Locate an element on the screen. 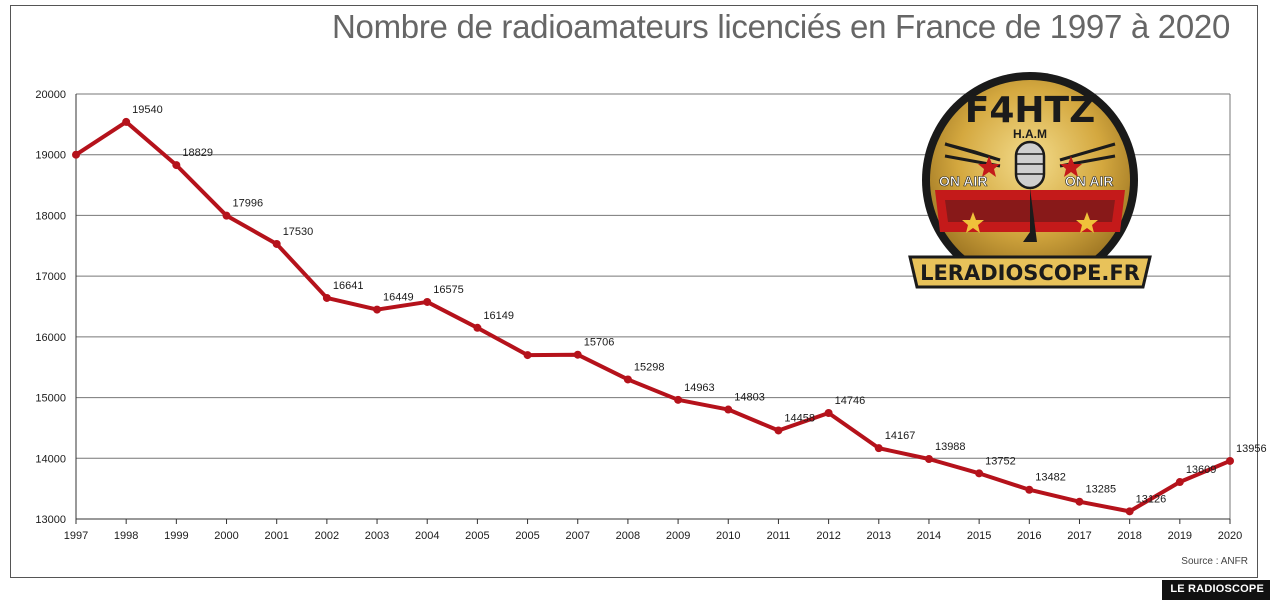 The width and height of the screenshot is (1270, 600). logo-right-text: ON AIR is located at coordinates (1089, 181).